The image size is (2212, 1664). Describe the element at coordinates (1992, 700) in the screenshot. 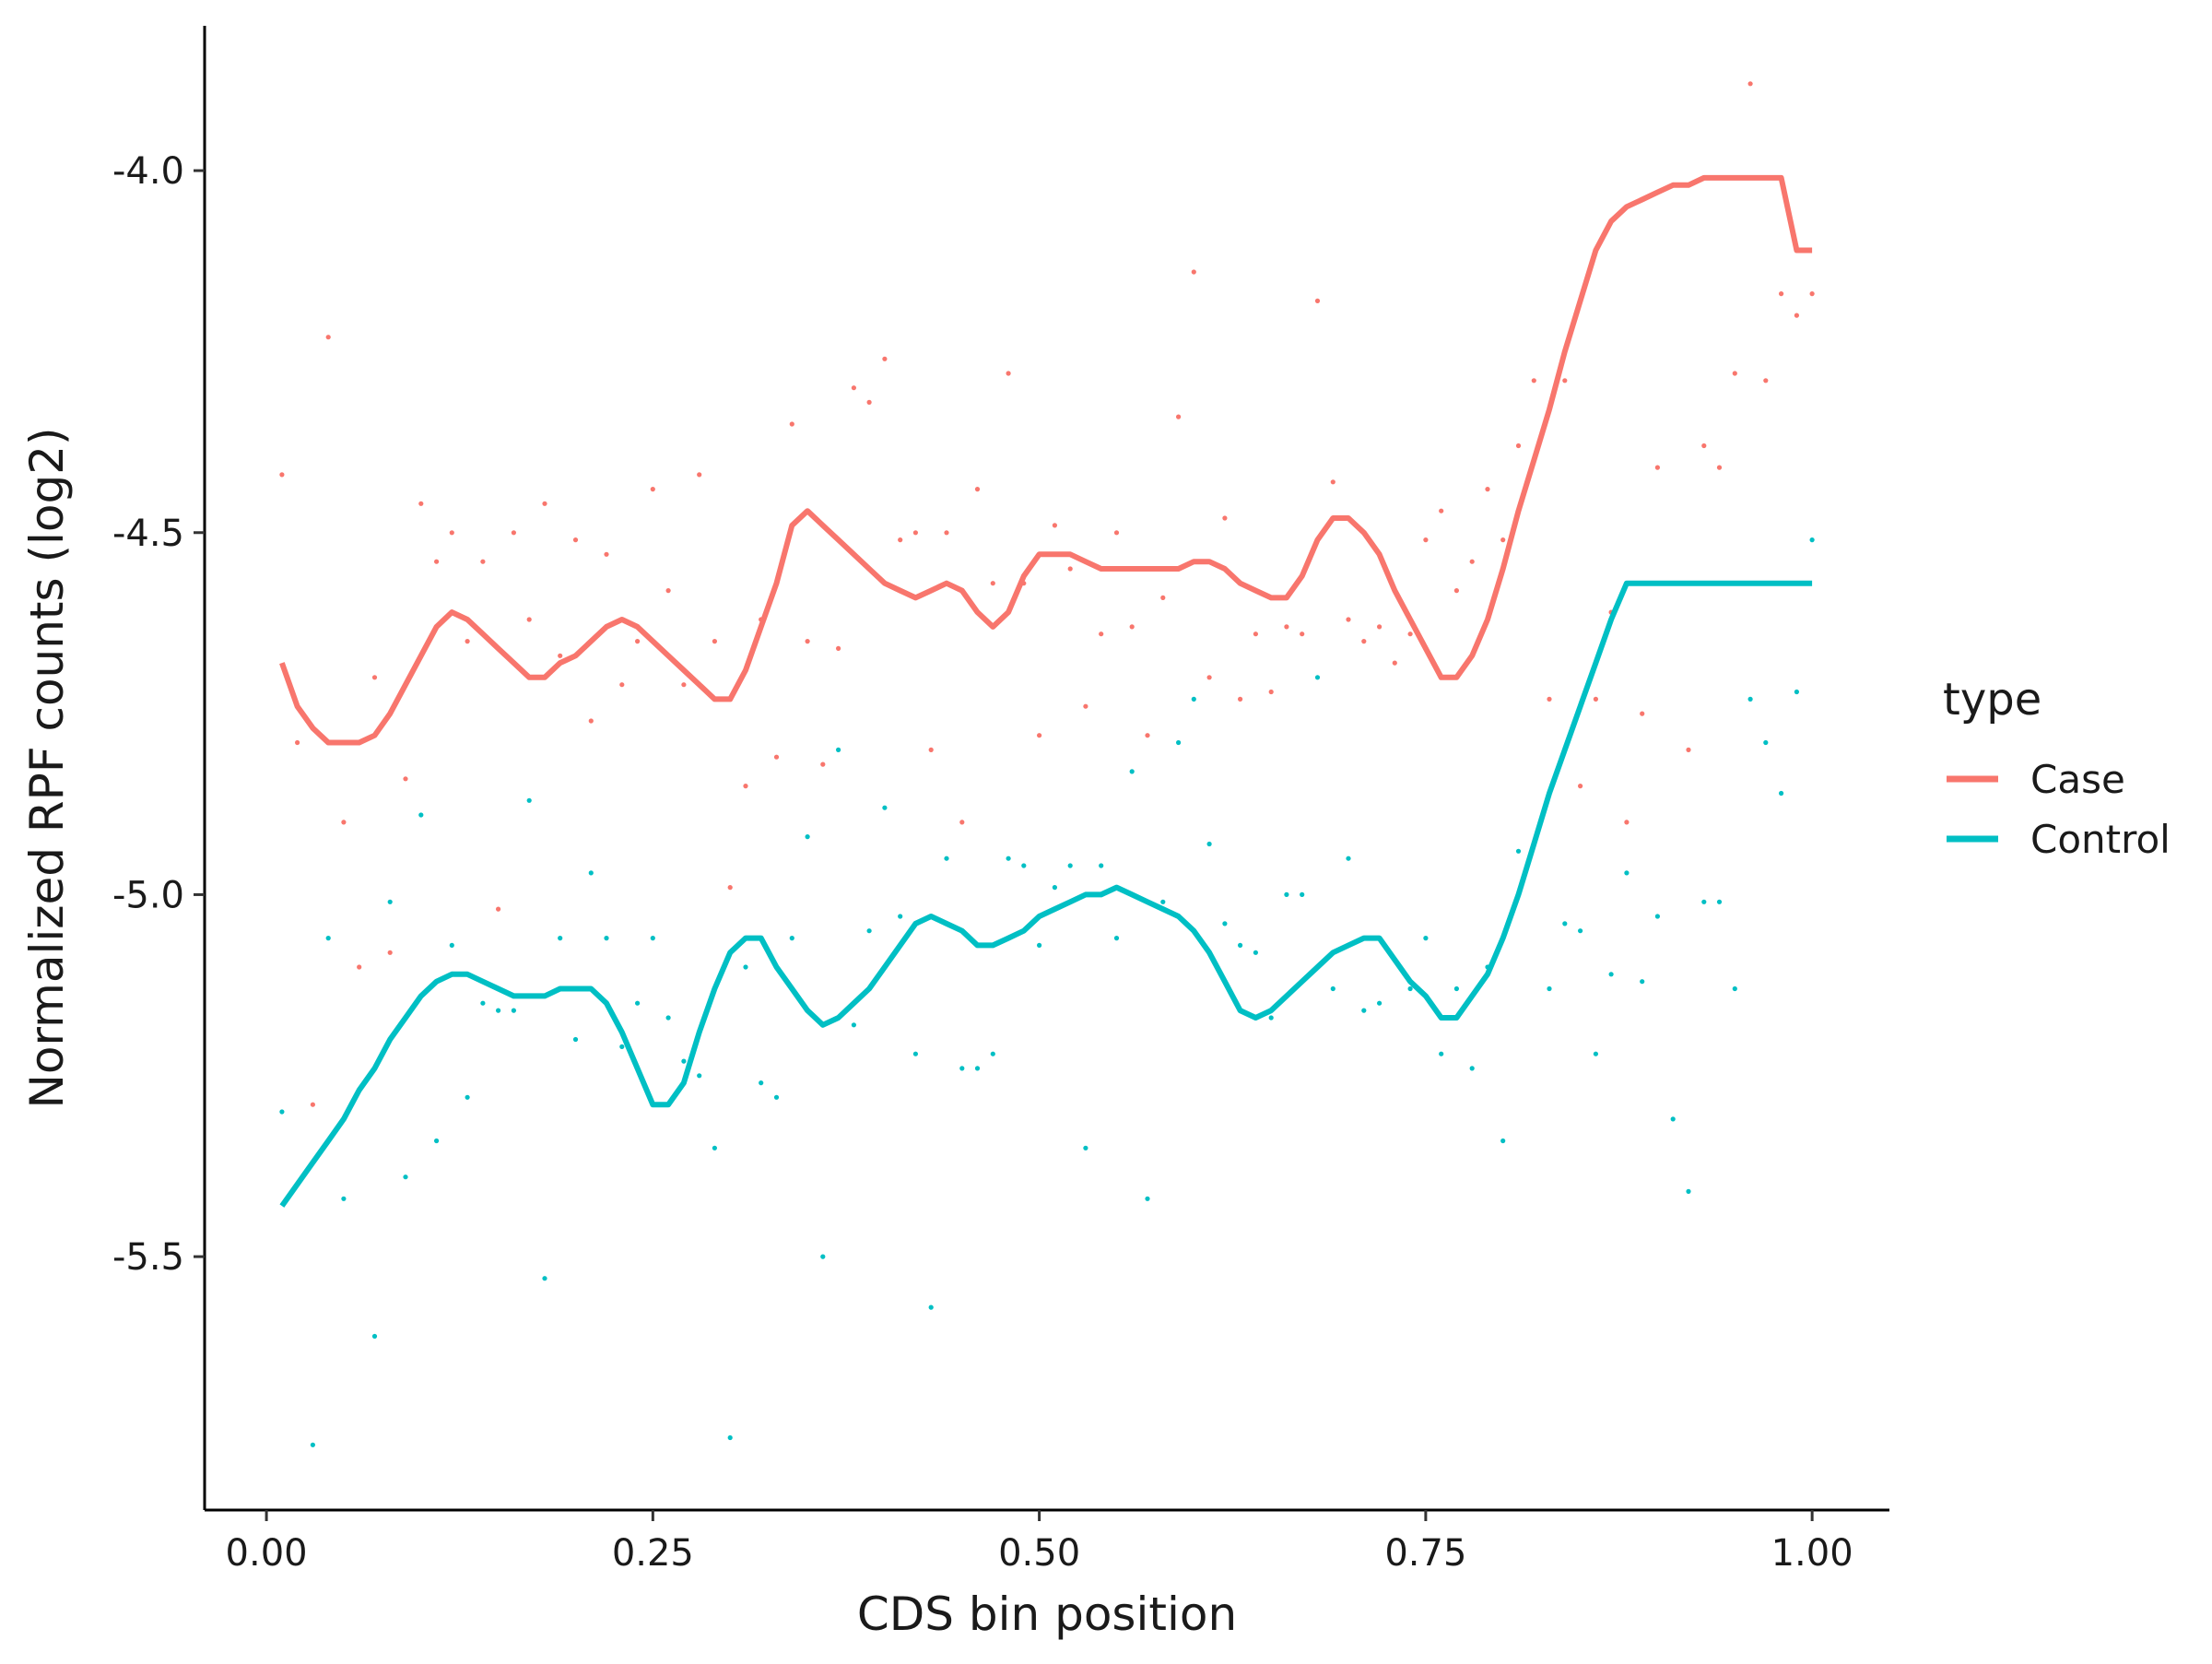

I see `legend-title: type` at that location.